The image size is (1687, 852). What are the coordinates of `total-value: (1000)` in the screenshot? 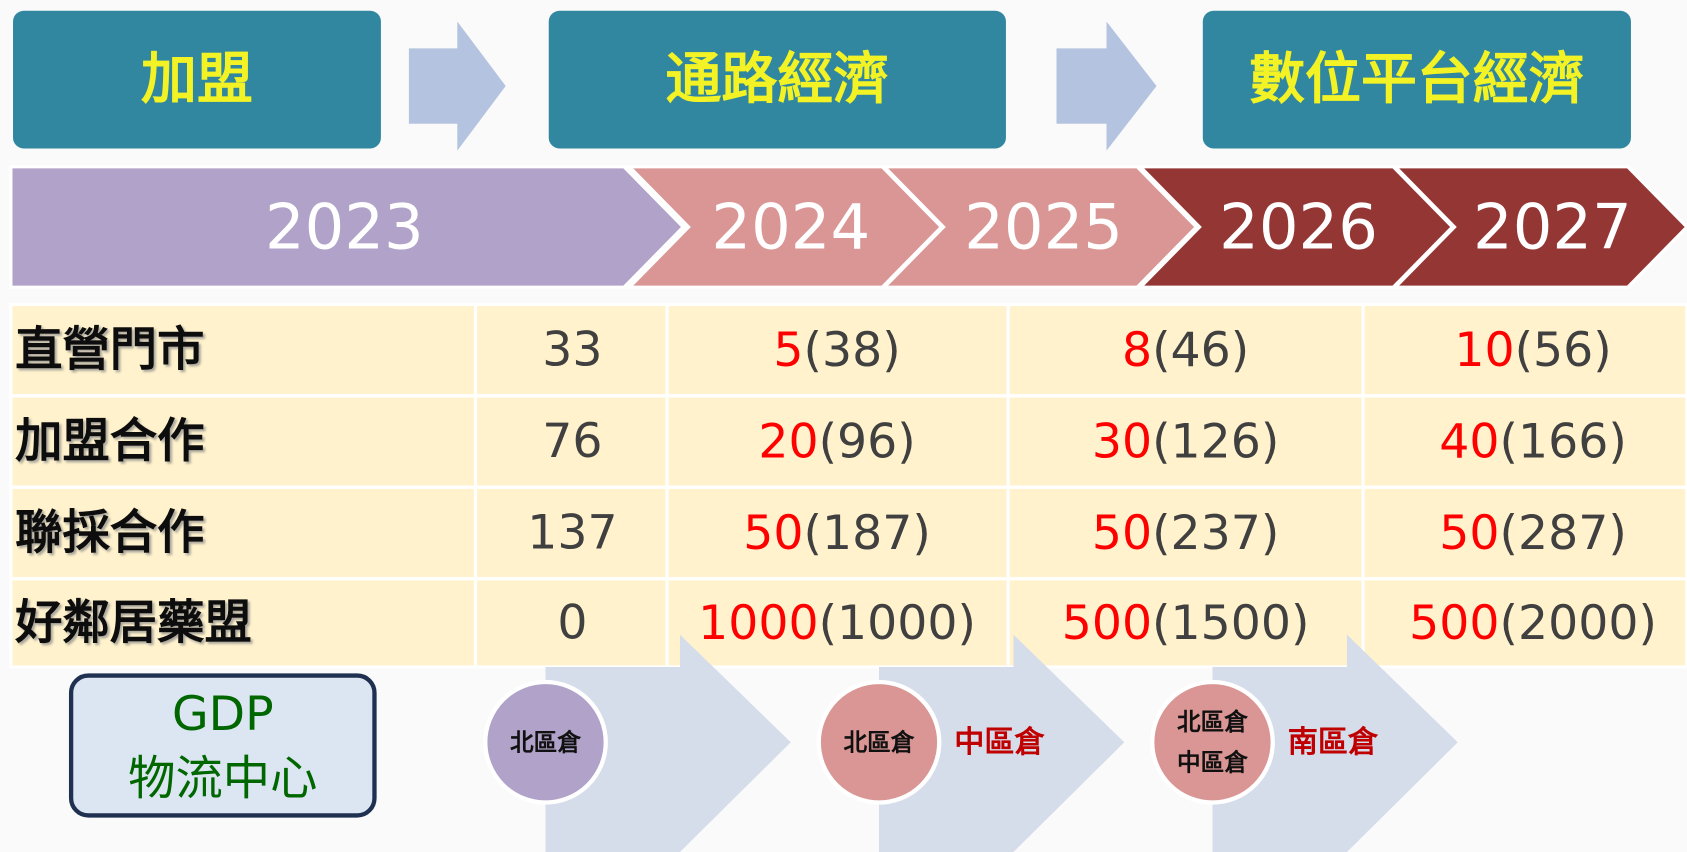 It's located at (897, 622).